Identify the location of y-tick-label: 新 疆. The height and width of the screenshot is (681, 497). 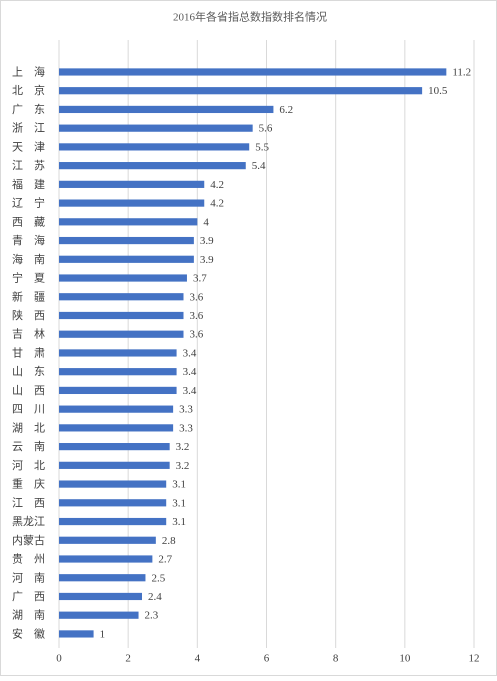
(28, 296).